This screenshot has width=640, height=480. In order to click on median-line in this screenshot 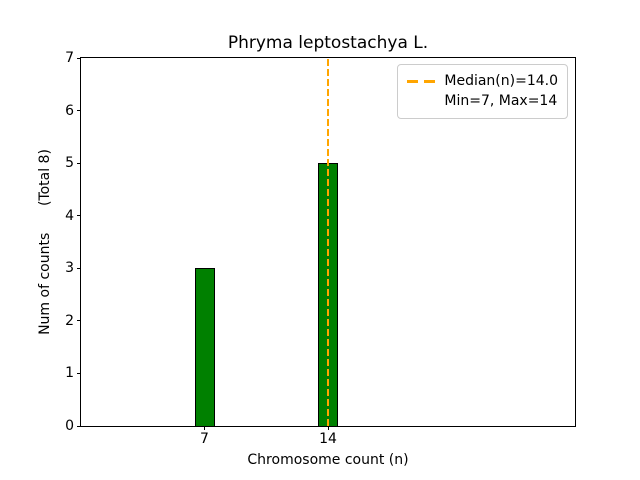, I will do `click(328, 242)`.